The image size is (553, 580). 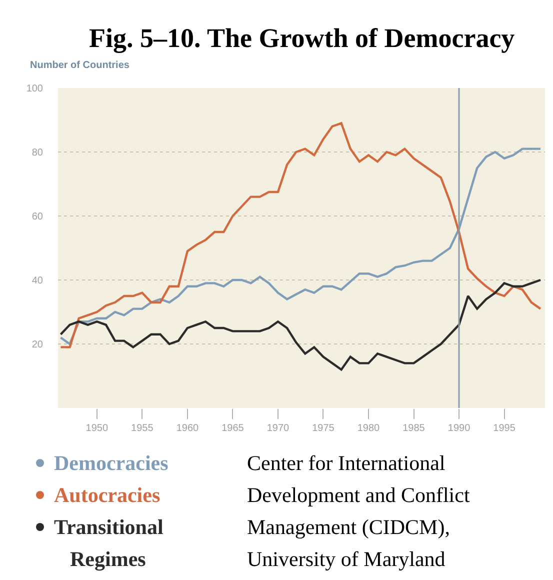 I want to click on chart-title: Fig. 5–10. The Growth of Democracy, so click(x=302, y=38).